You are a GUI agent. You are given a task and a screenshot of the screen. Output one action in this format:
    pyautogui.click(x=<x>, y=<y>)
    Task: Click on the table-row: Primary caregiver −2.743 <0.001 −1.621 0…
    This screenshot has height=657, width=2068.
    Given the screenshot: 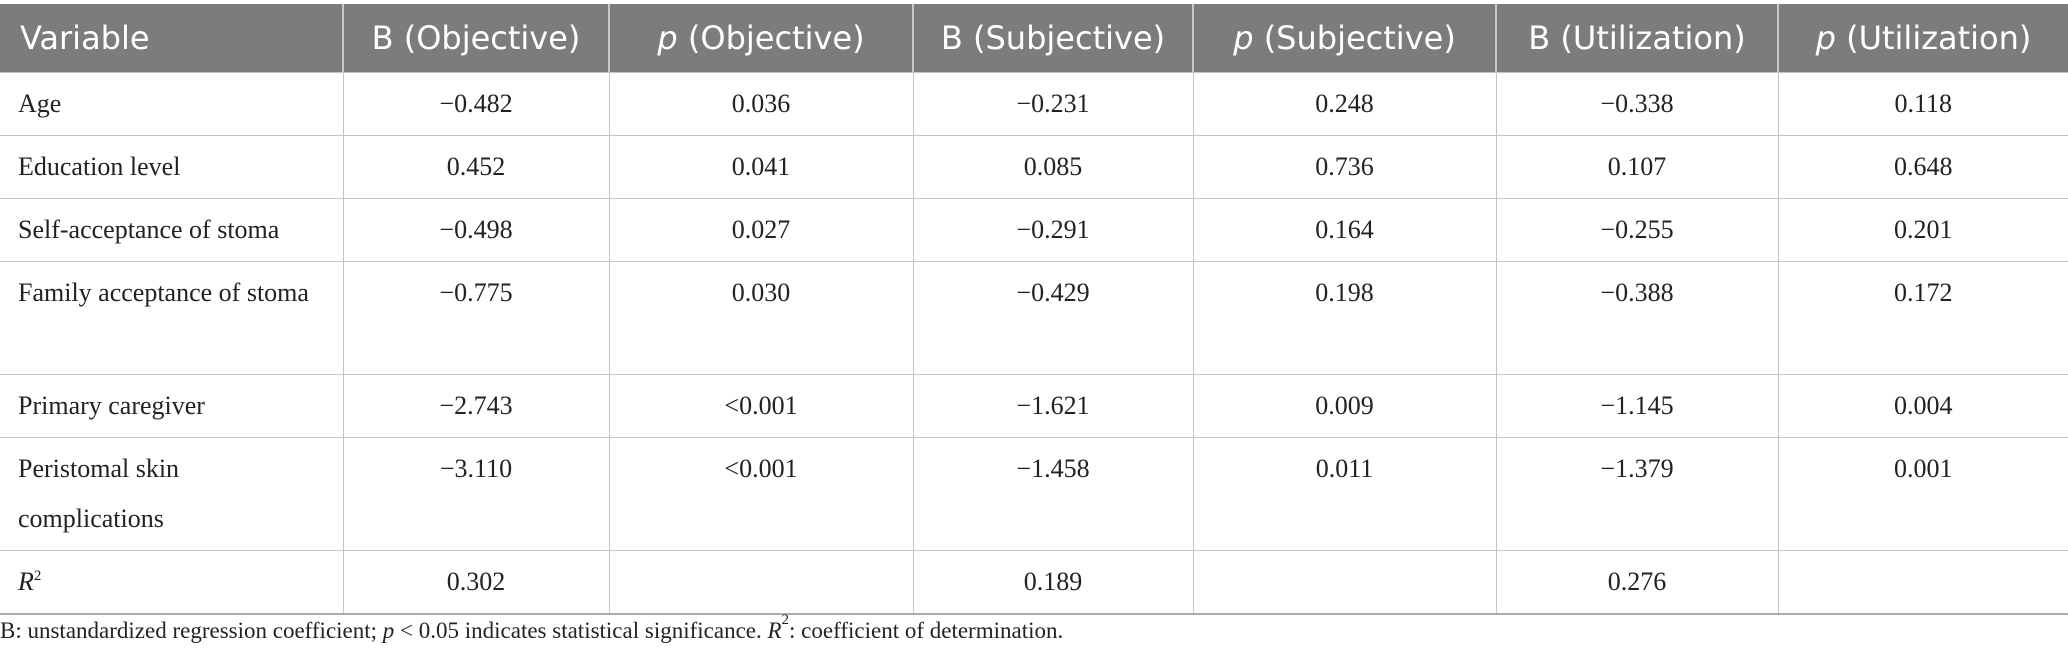 What is the action you would take?
    pyautogui.click(x=1034, y=406)
    